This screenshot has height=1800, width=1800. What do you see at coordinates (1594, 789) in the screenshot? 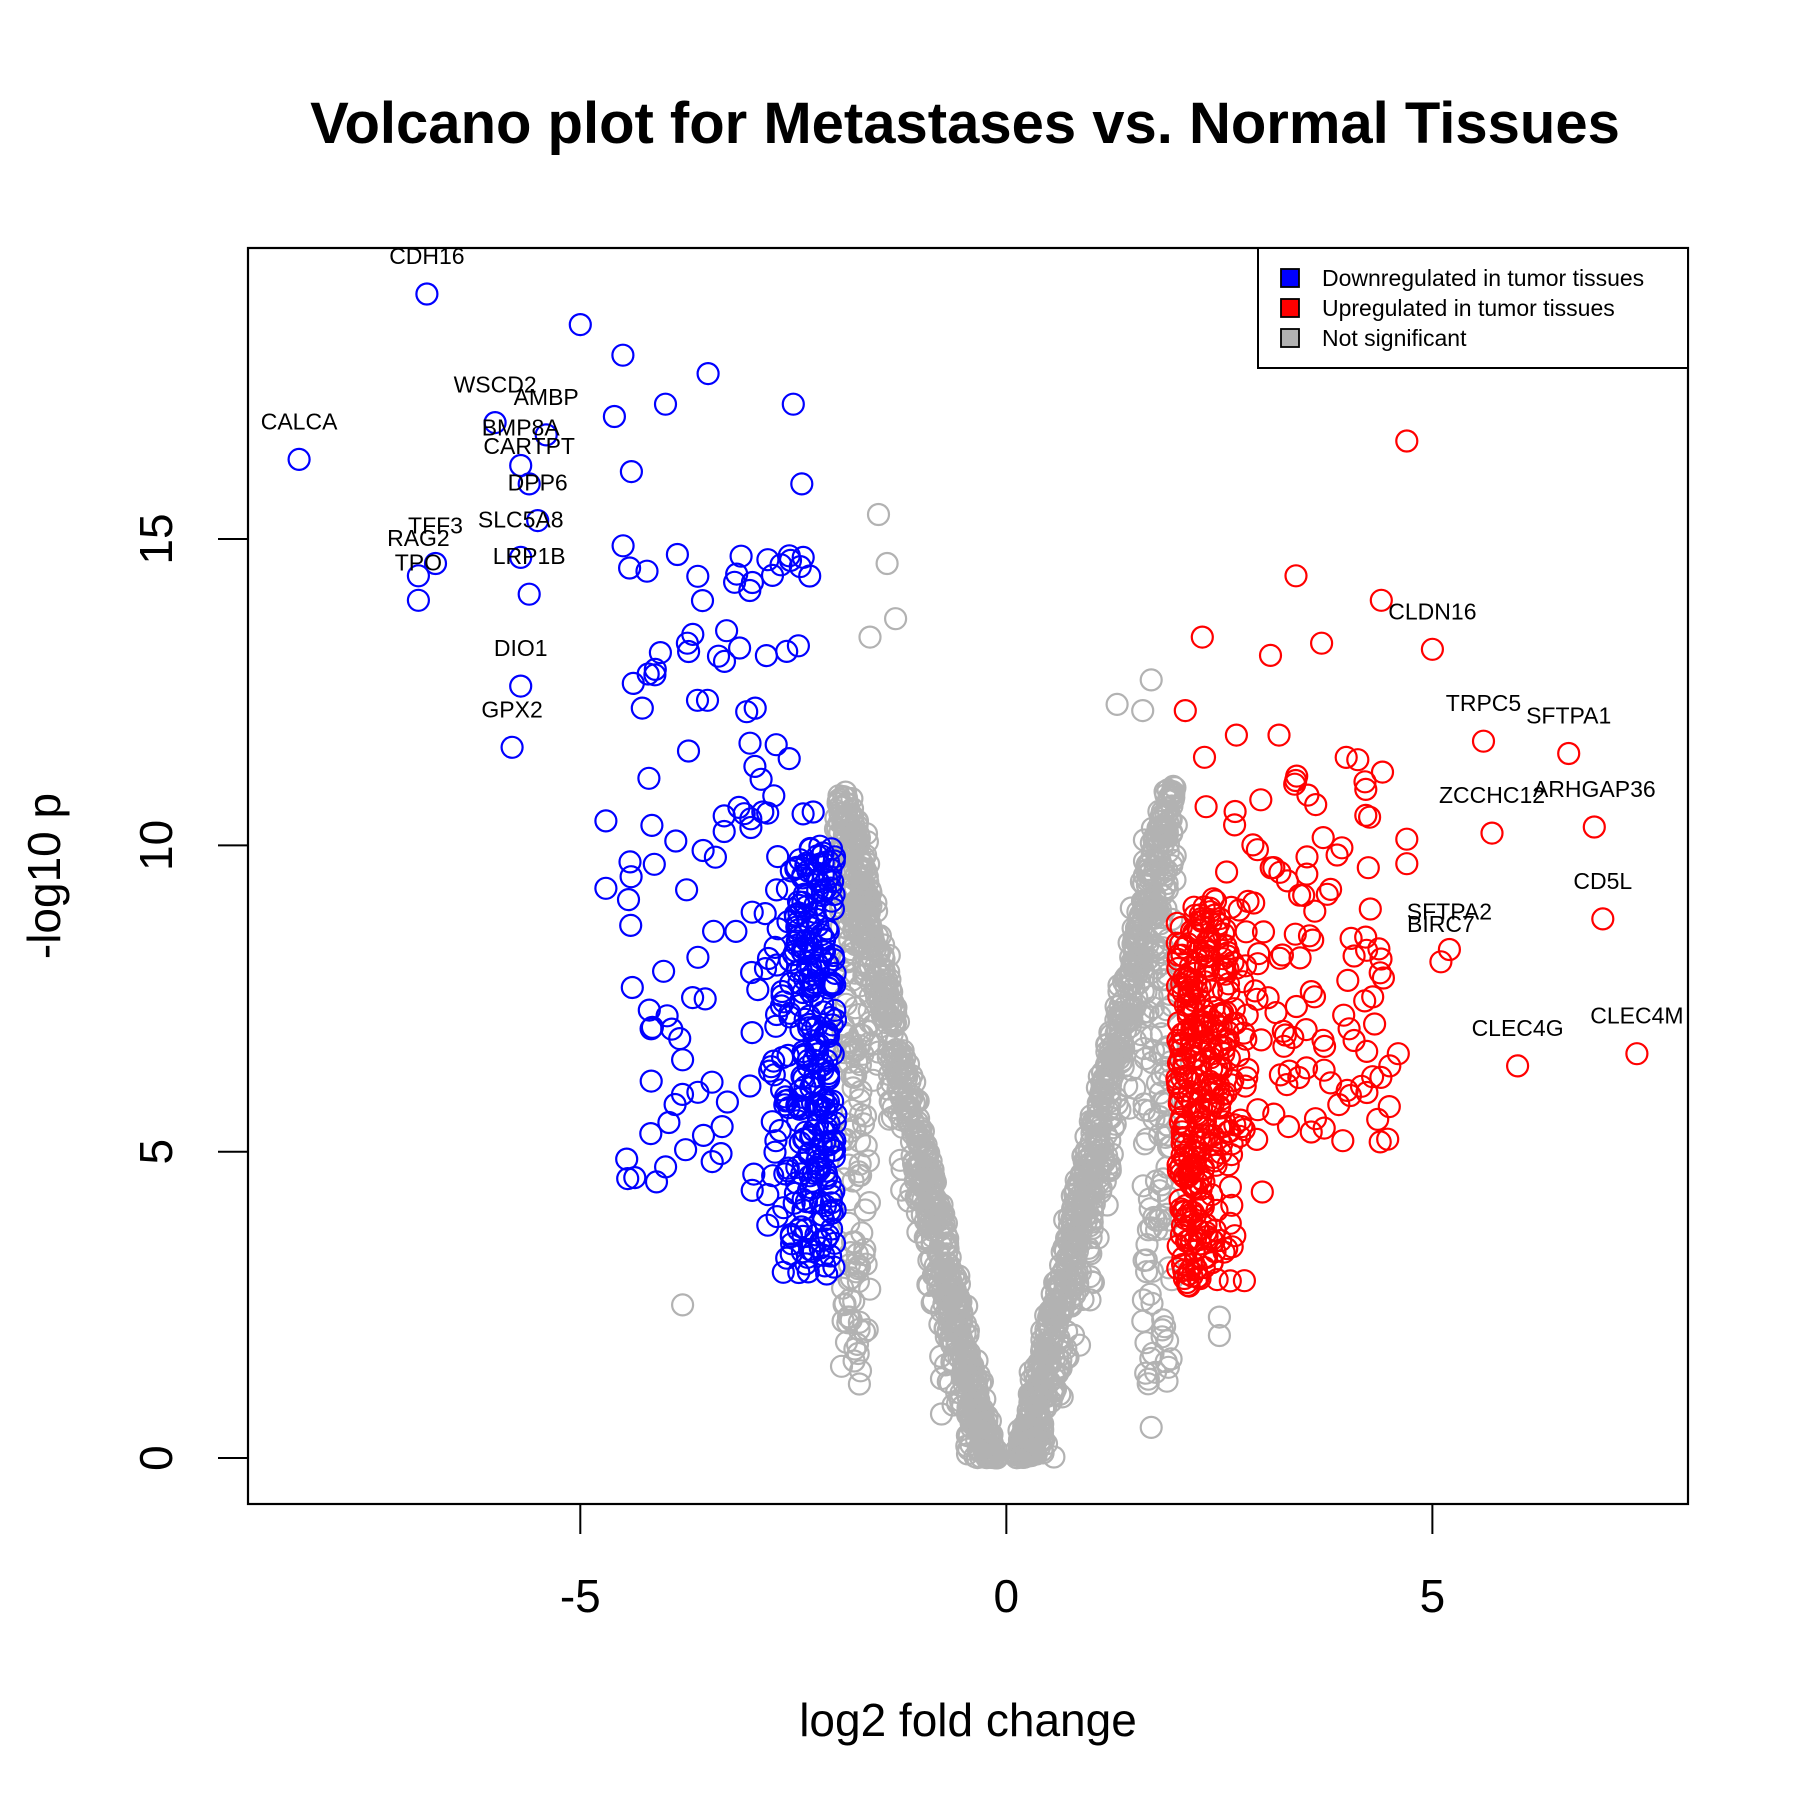
I see `gene-label-arhgap36: ARHGAP36` at bounding box center [1594, 789].